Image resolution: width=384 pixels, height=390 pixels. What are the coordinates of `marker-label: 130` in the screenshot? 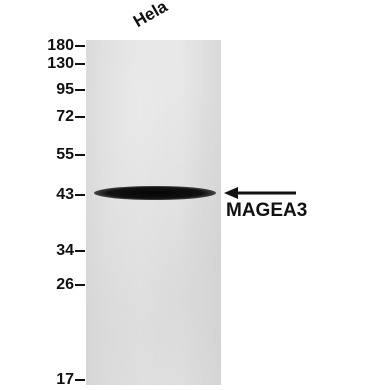 It's located at (60, 63).